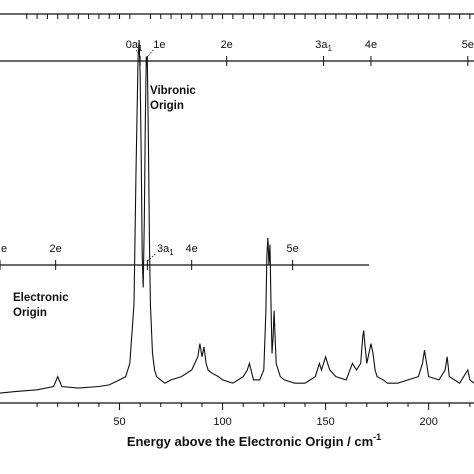 This screenshot has width=474, height=474. Describe the element at coordinates (329, 48) in the screenshot. I see `vibronic-level-label-3-subscript: 1` at that location.